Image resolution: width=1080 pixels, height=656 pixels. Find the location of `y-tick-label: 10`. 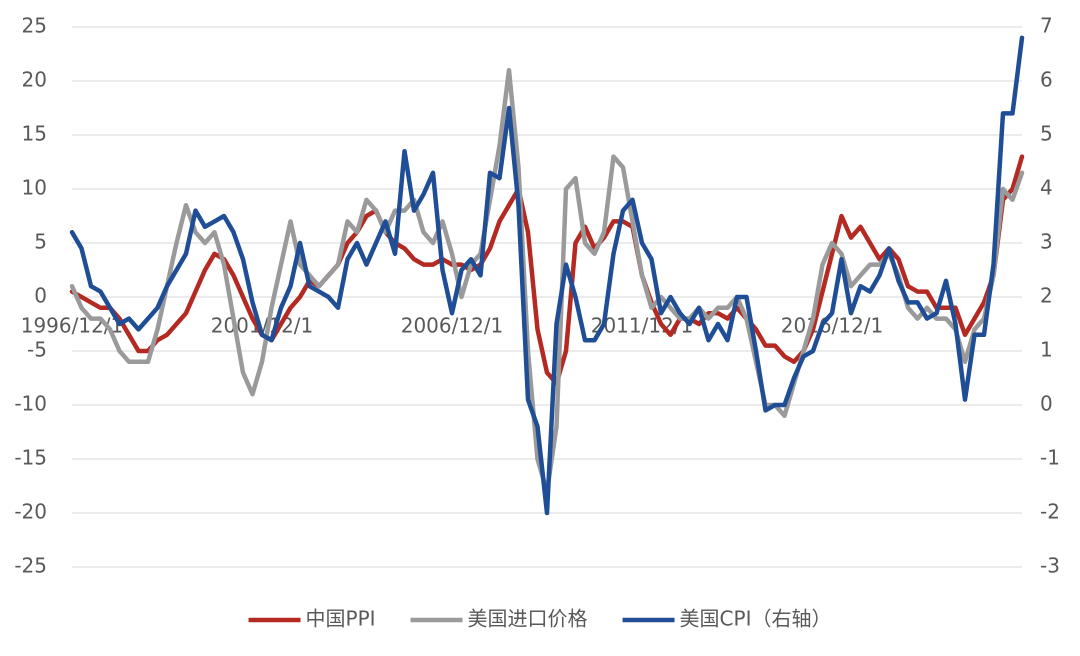

y-tick-label: 10 is located at coordinates (34, 188).